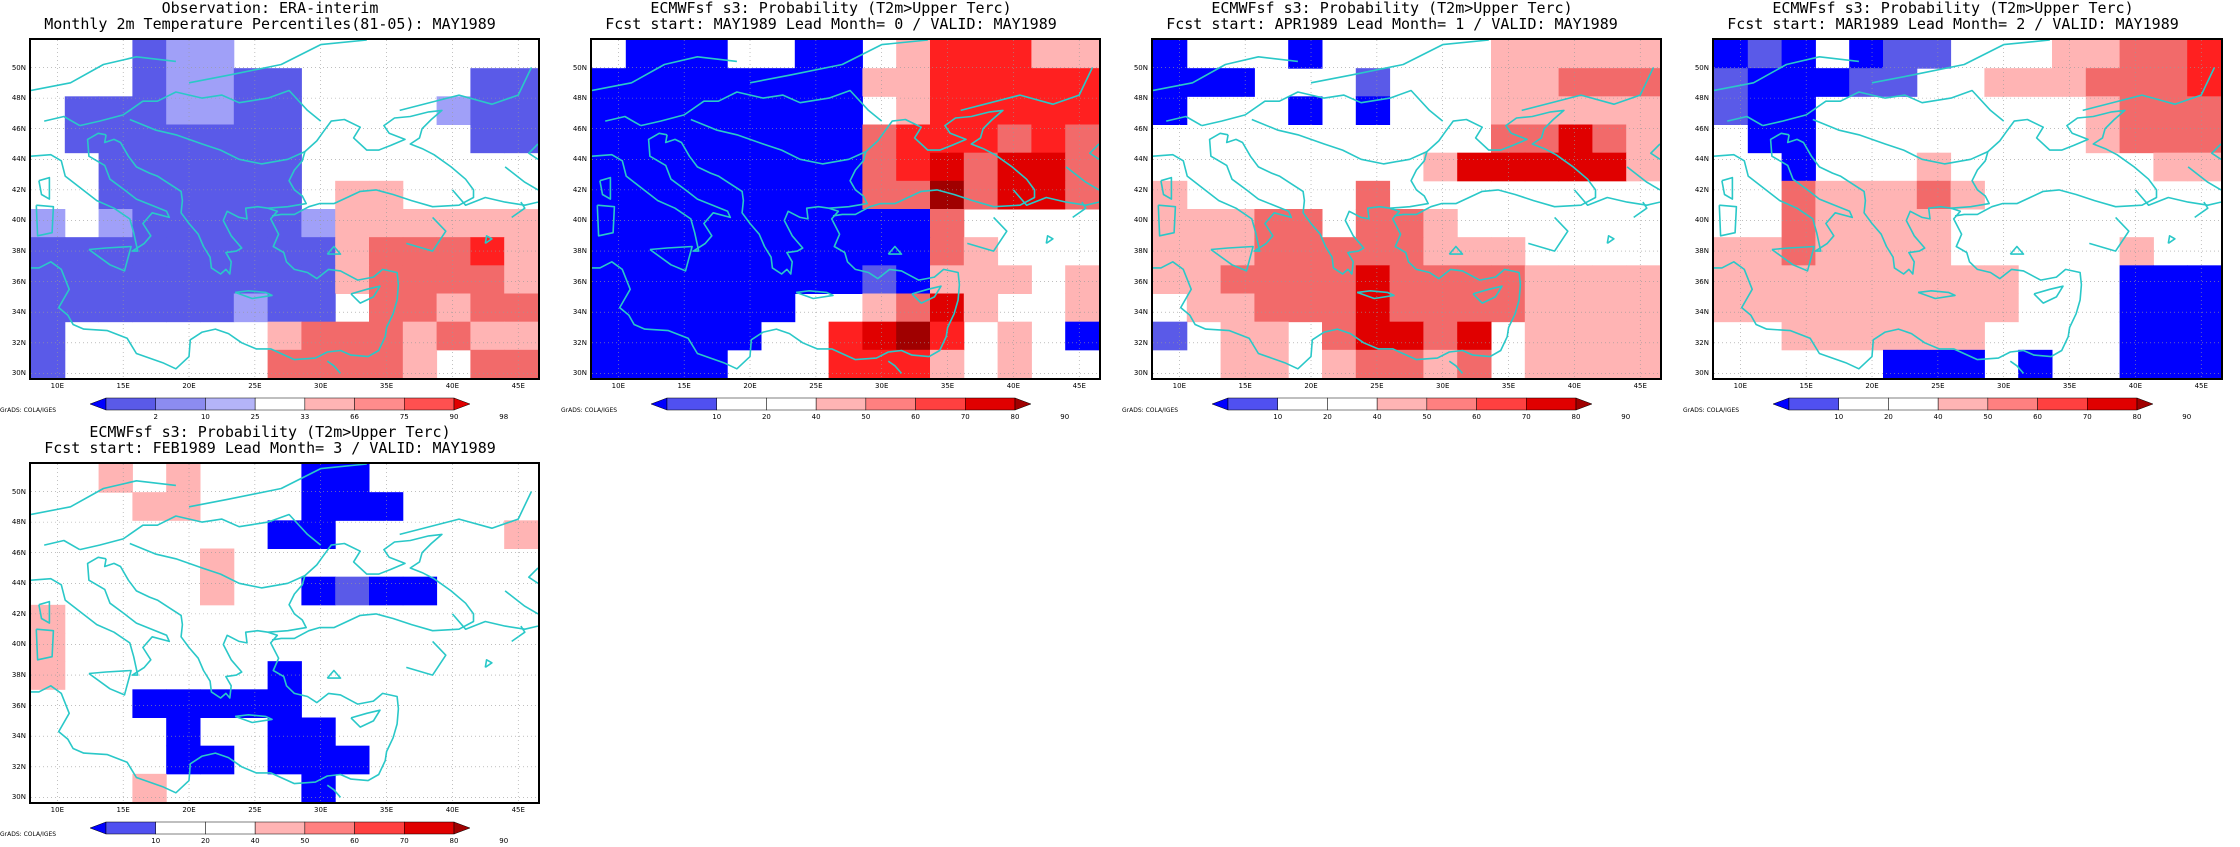 The width and height of the screenshot is (2240, 847). What do you see at coordinates (18, 251) in the screenshot?
I see `lat-label: 38N` at bounding box center [18, 251].